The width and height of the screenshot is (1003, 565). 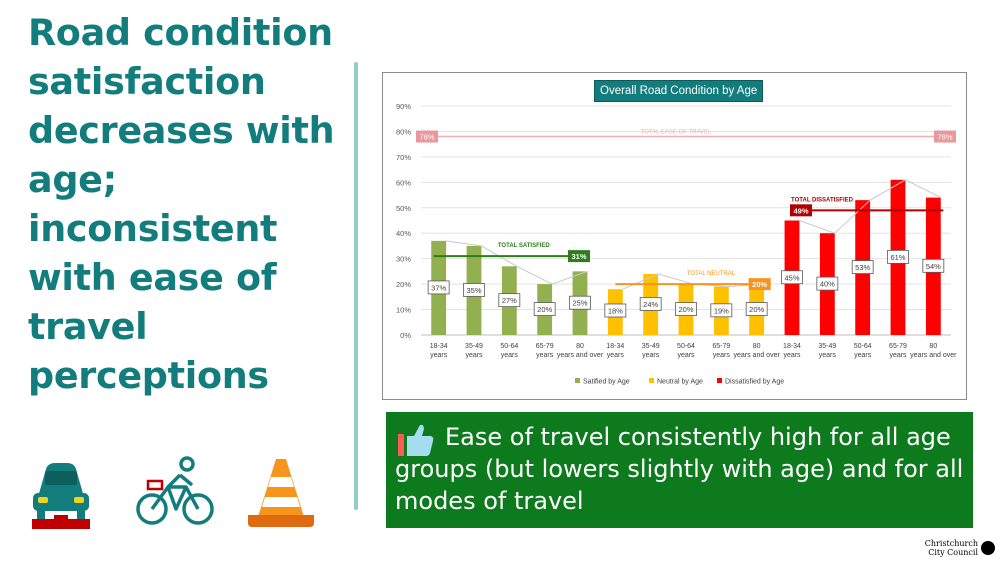 What do you see at coordinates (578, 256) in the screenshot?
I see `reference-value-label: 31%` at bounding box center [578, 256].